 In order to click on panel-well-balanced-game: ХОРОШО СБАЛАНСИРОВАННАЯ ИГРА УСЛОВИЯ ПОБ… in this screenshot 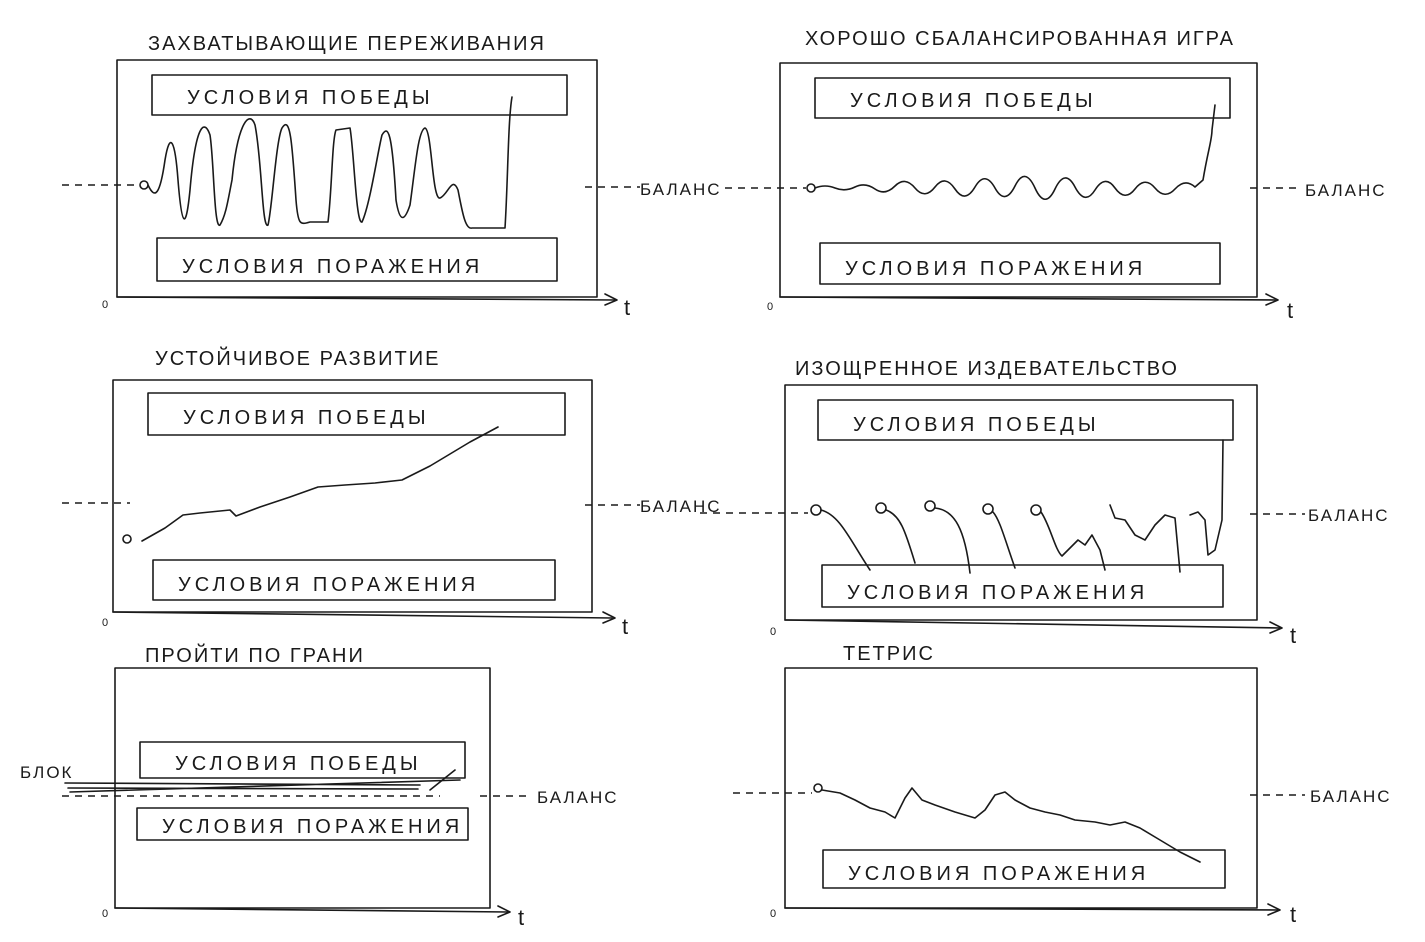, I will do `click(1056, 175)`.